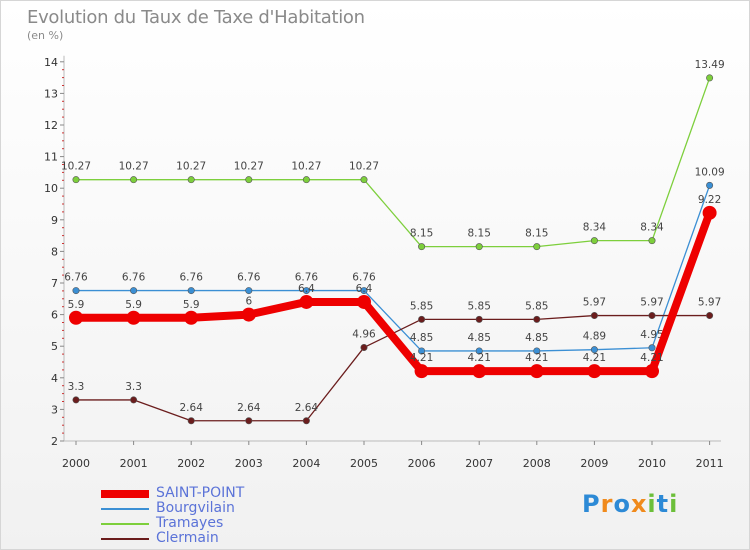  Describe the element at coordinates (76, 305) in the screenshot. I see `data-label-saint-point-2000: 5.9` at that location.